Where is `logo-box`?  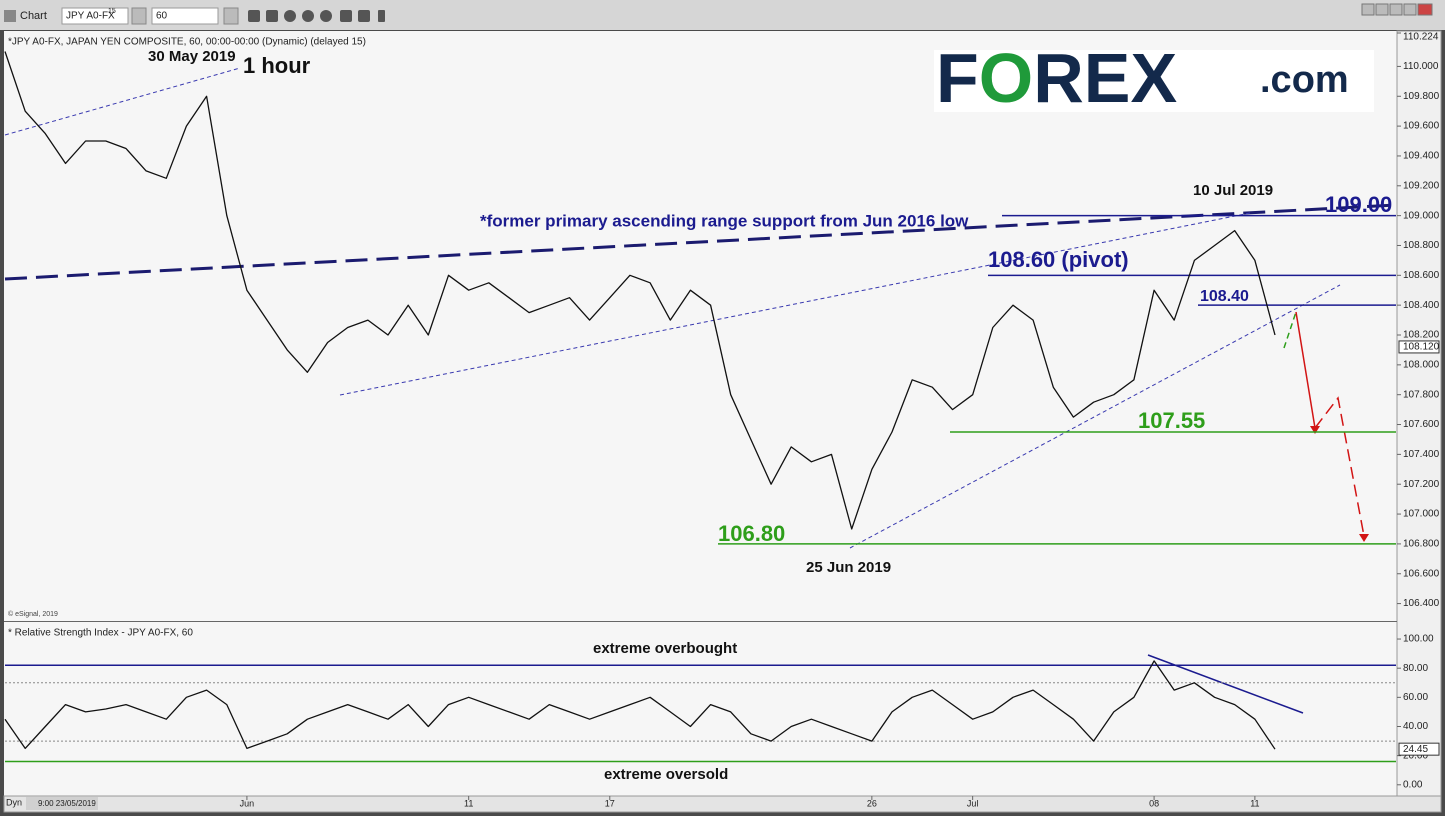
logo-box is located at coordinates (1154, 81).